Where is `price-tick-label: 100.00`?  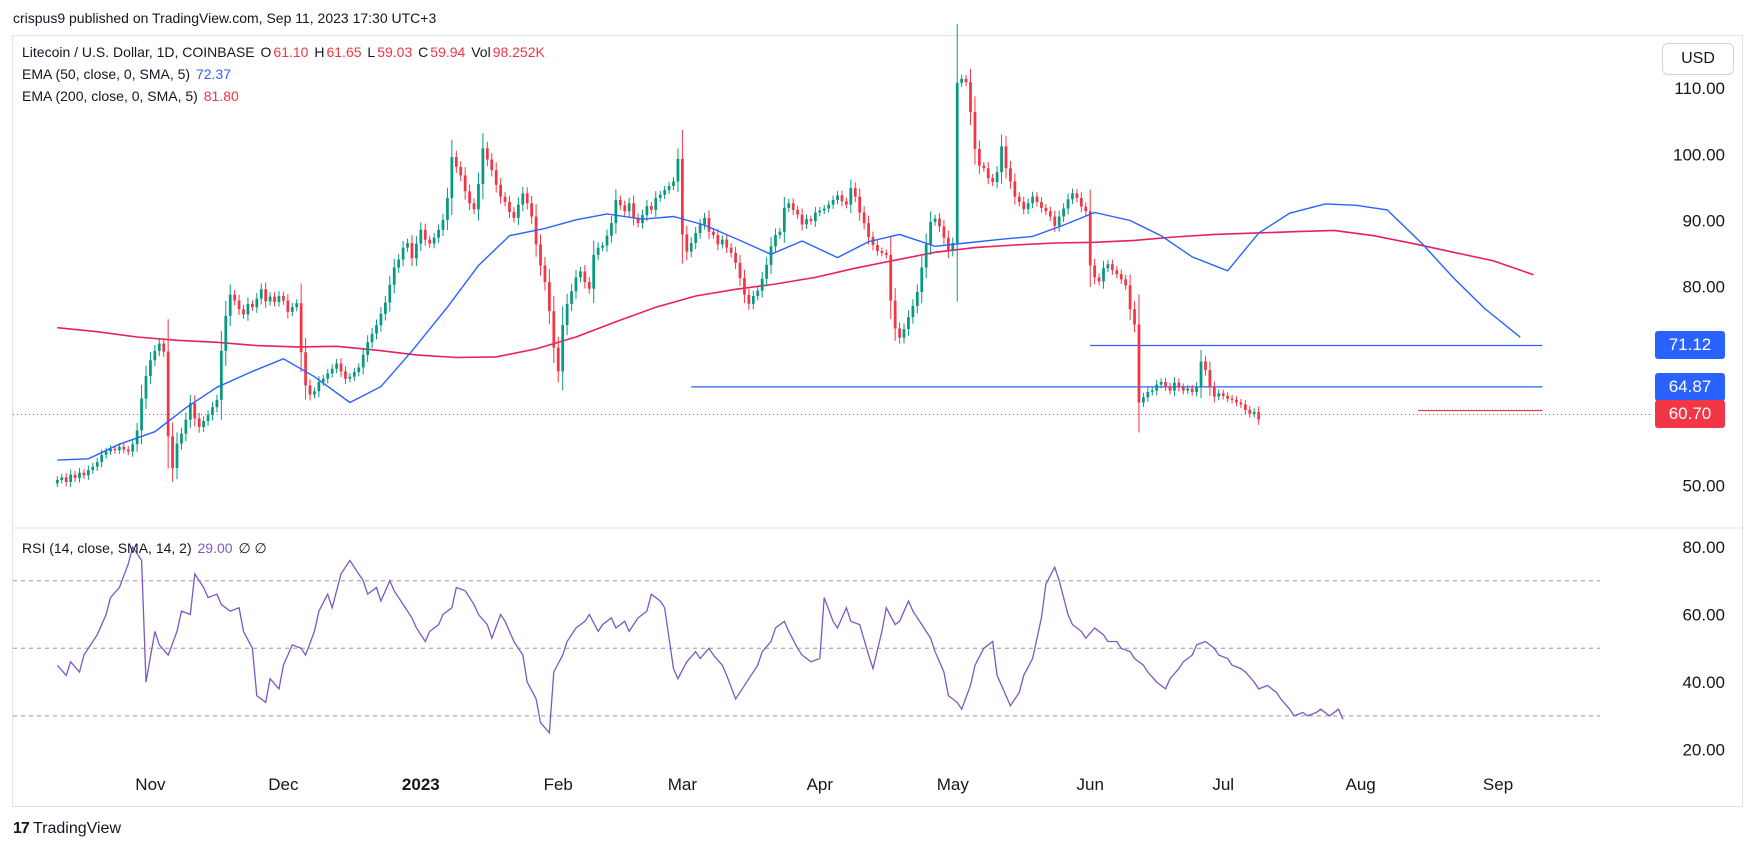
price-tick-label: 100.00 is located at coordinates (1699, 154).